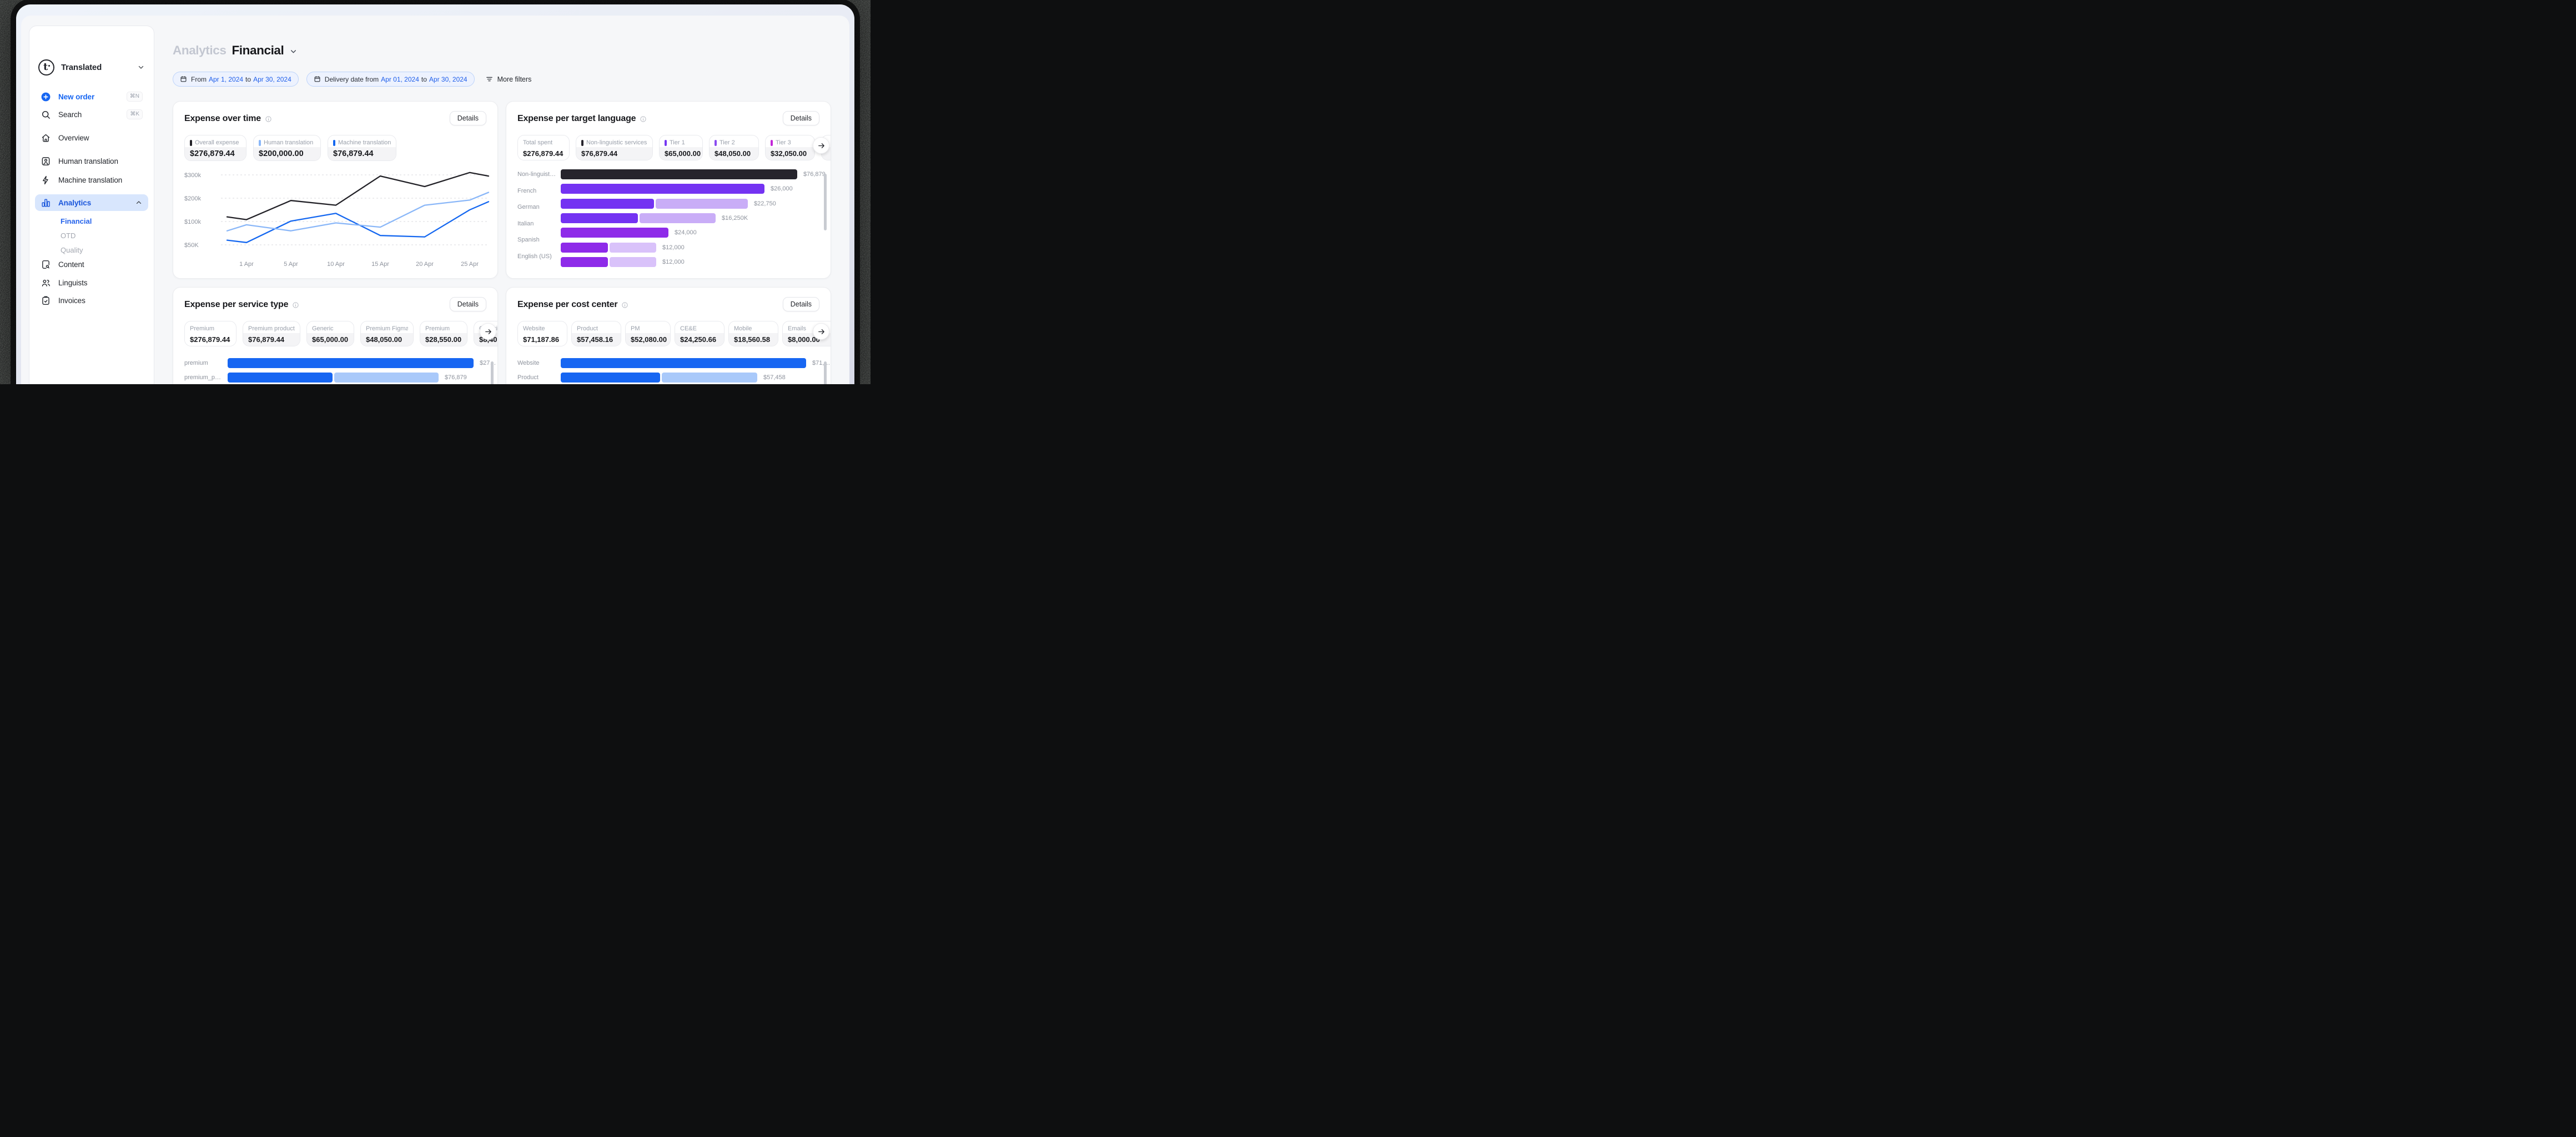  What do you see at coordinates (387, 334) in the screenshot?
I see `stat-chip: Premium Figma $48,050.00` at bounding box center [387, 334].